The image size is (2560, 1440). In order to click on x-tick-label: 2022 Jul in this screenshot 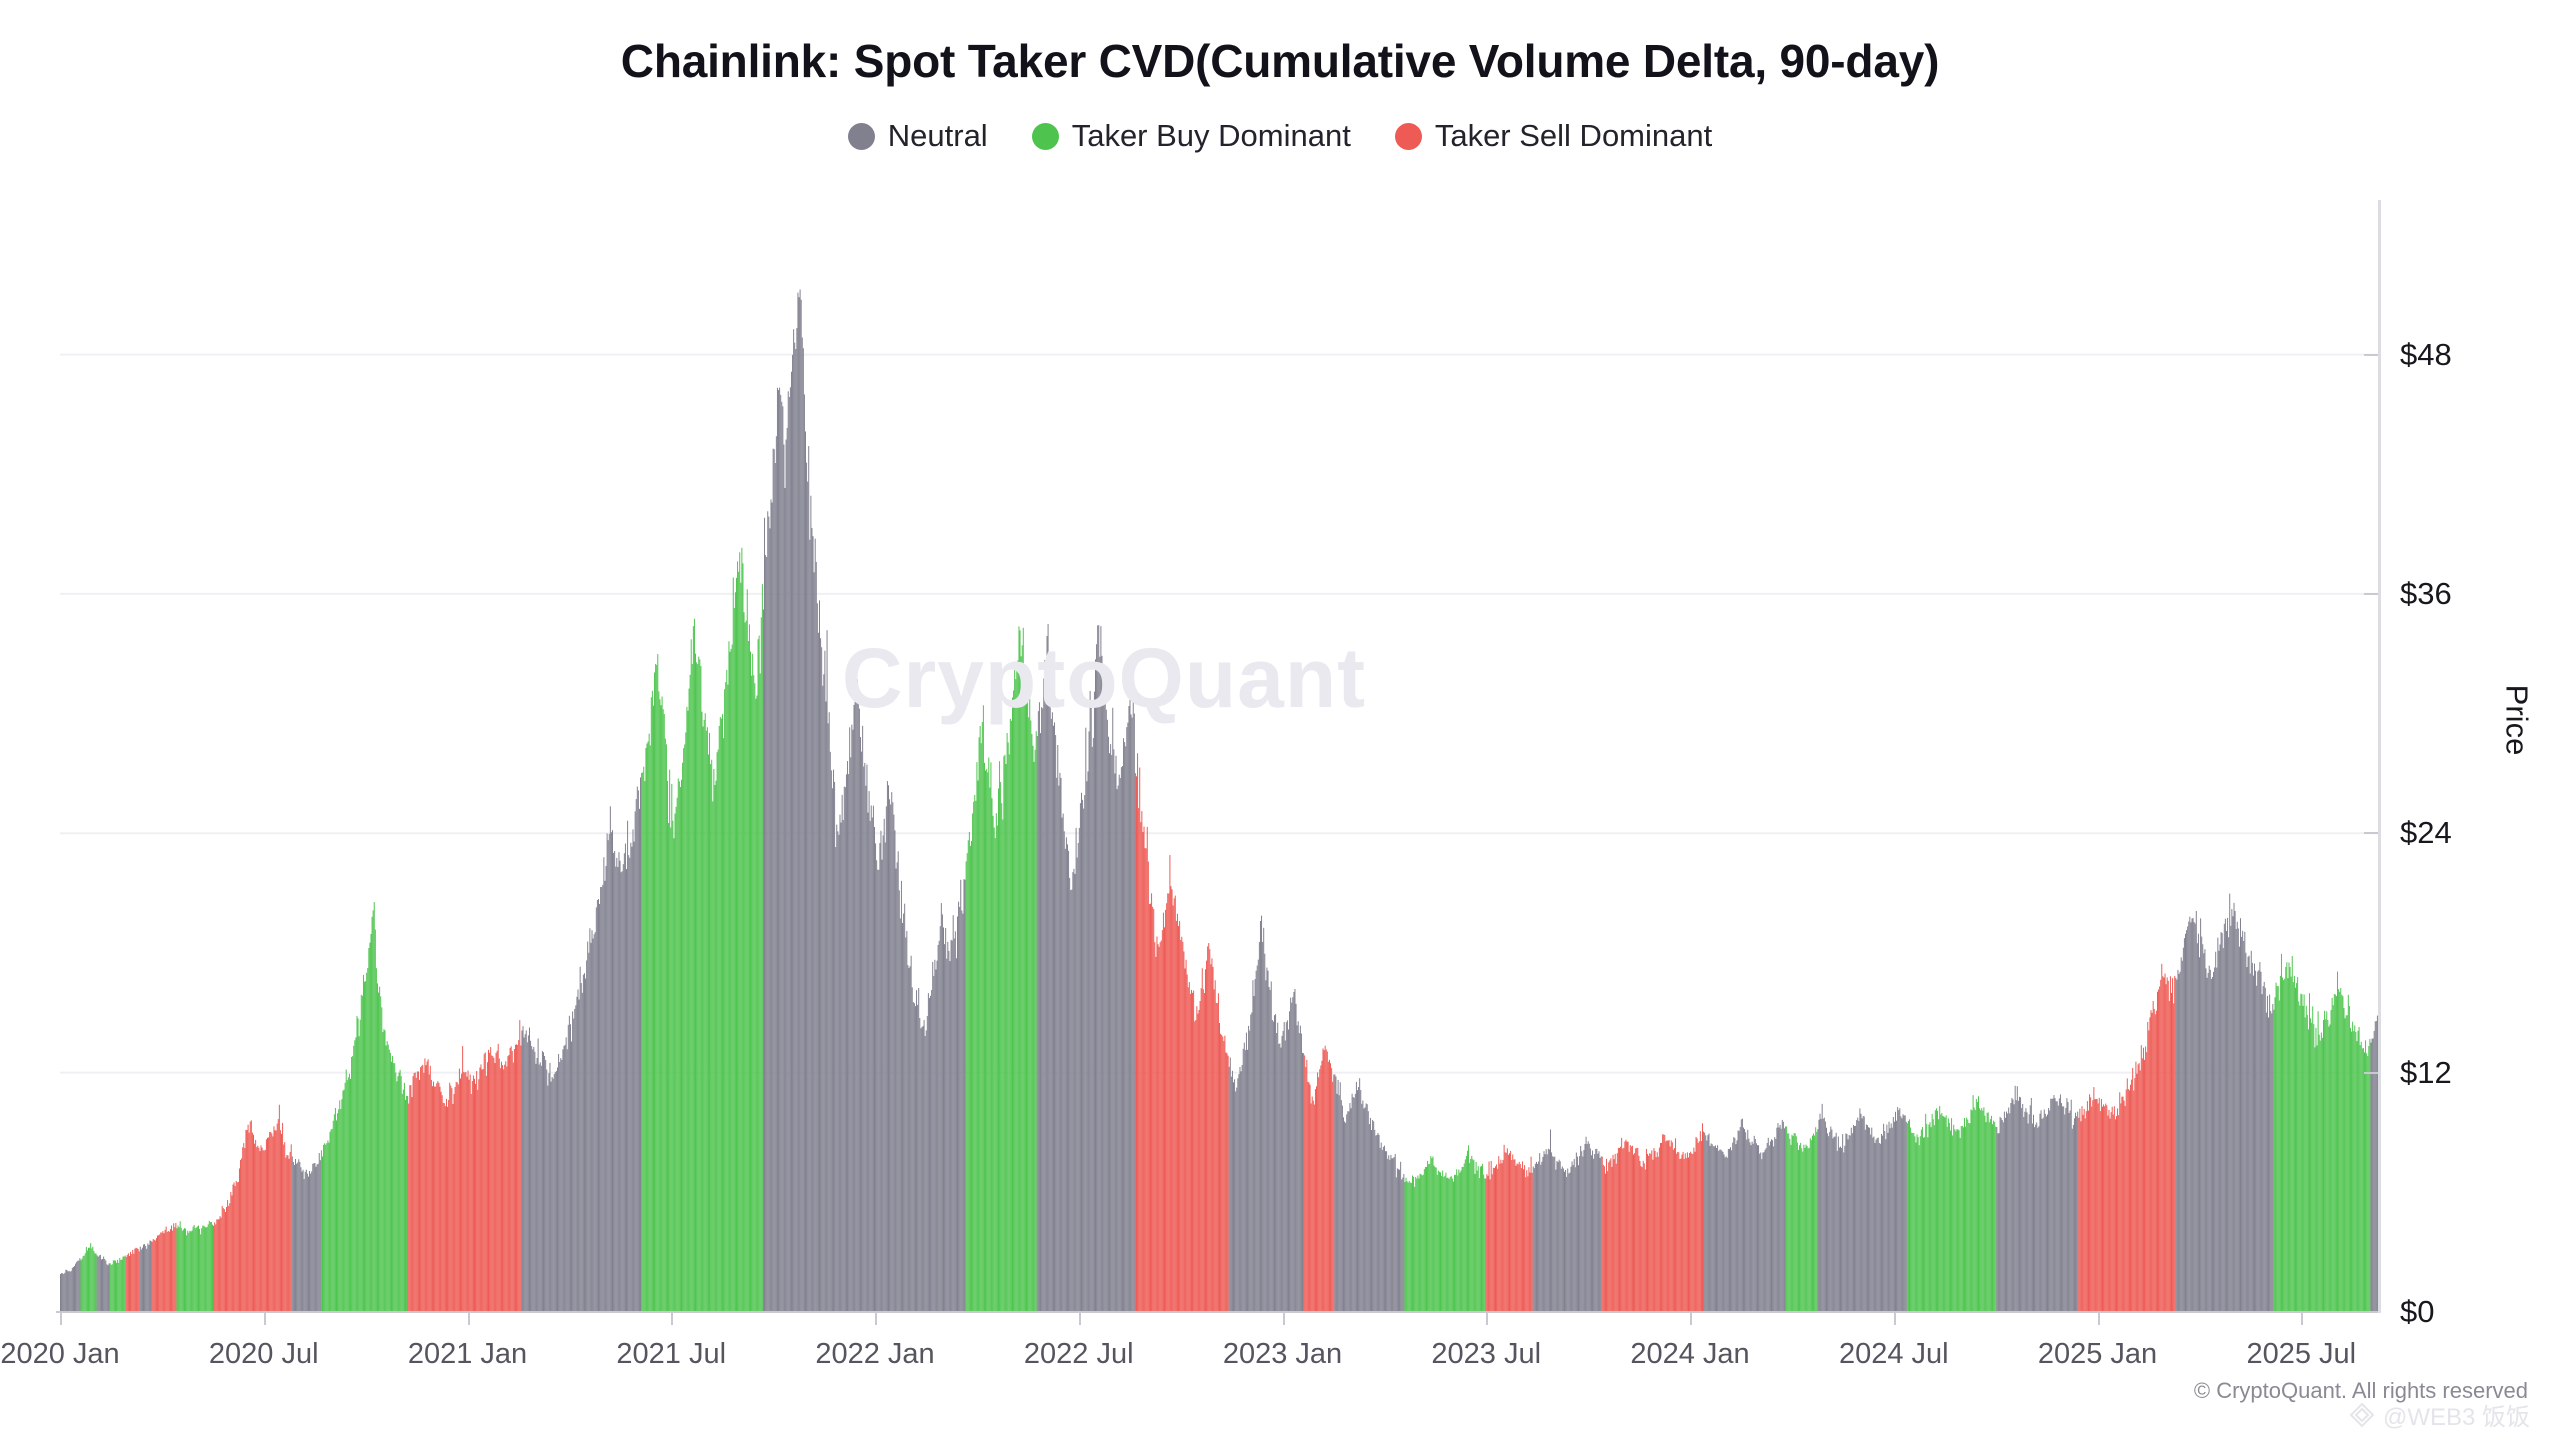, I will do `click(1078, 1354)`.